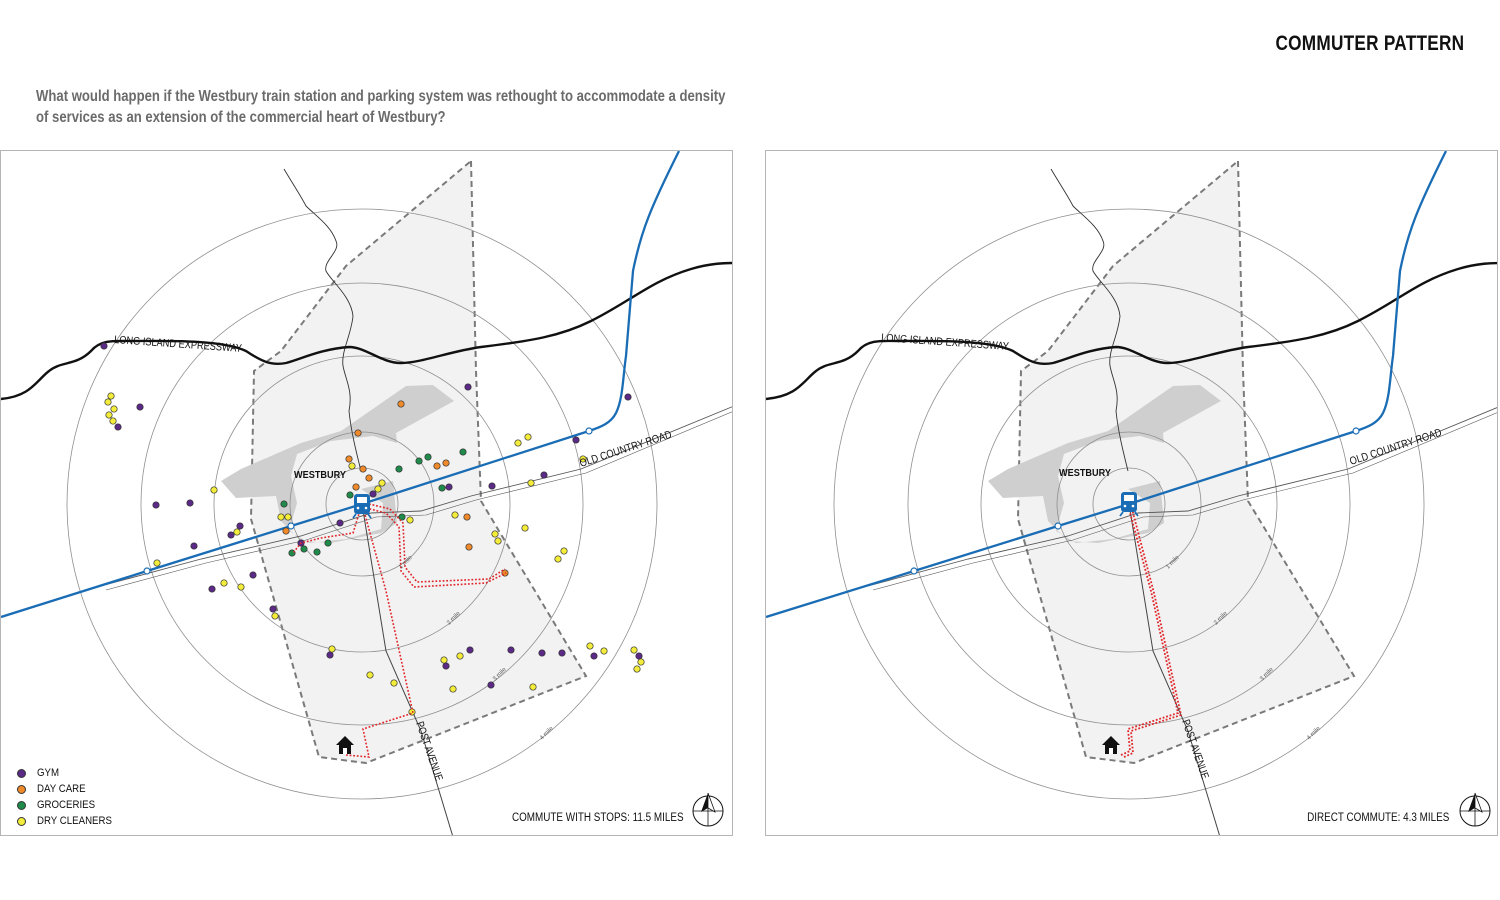 The width and height of the screenshot is (1500, 900). I want to click on legend-item-day-care: DAY CARE, so click(69, 789).